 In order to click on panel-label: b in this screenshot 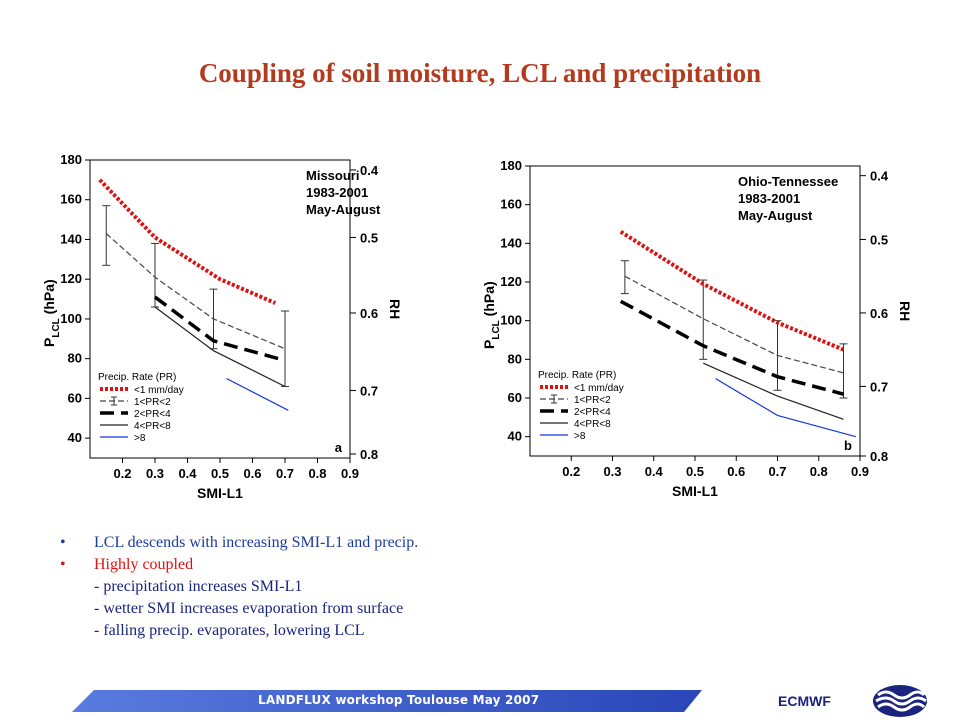, I will do `click(848, 445)`.